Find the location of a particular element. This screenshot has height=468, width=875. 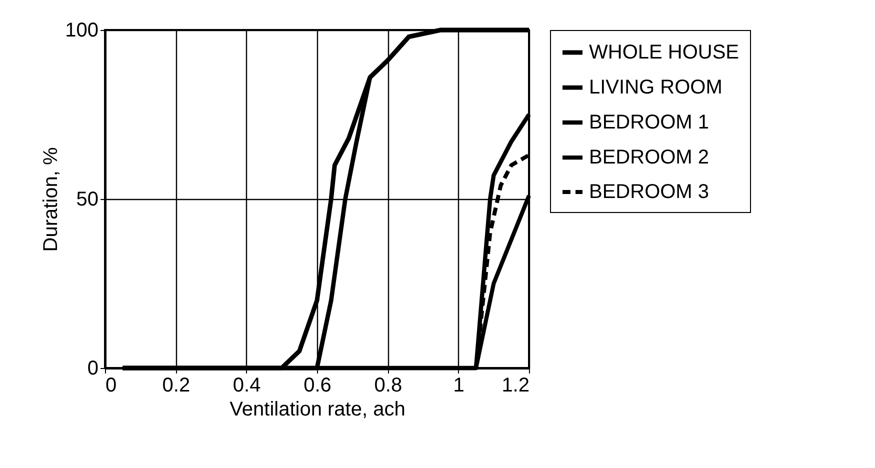

x-tick-label: 0 is located at coordinates (111, 385).